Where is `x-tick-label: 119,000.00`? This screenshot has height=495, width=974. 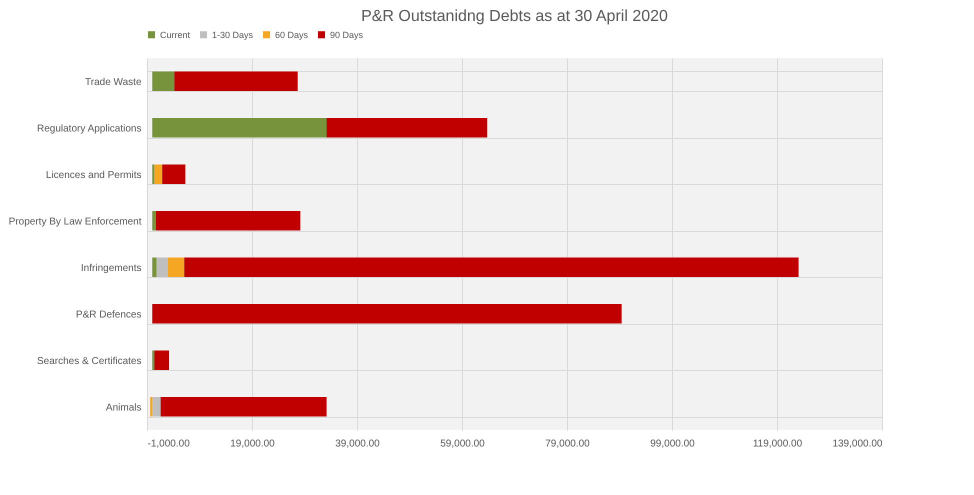 x-tick-label: 119,000.00 is located at coordinates (777, 444).